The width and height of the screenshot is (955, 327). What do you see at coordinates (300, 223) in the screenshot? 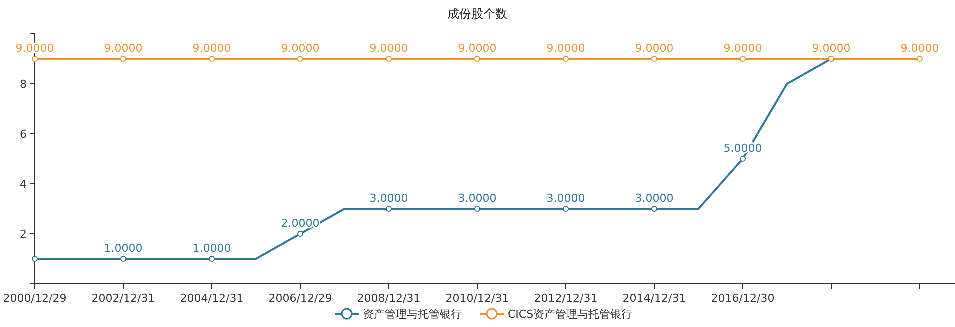
I see `data-label: 2.0000` at bounding box center [300, 223].